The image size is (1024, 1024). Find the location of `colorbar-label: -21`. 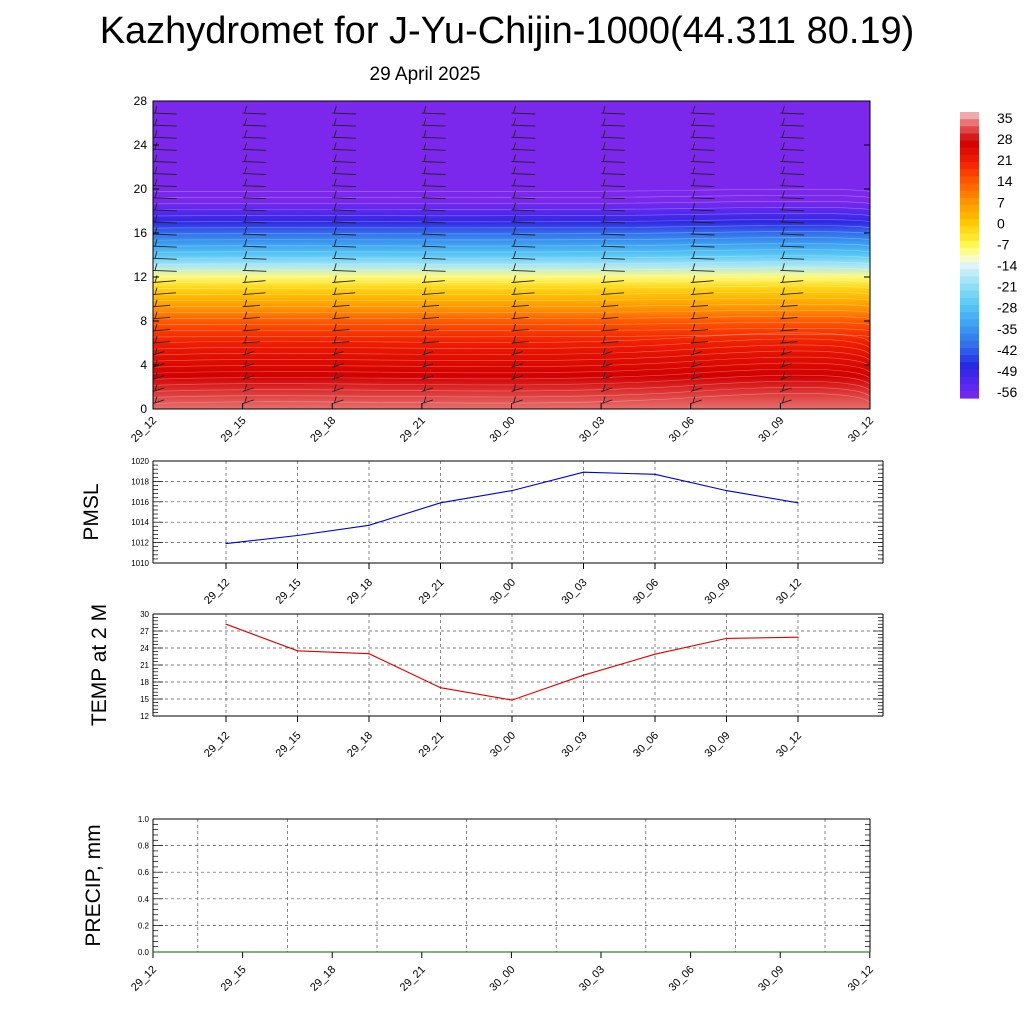

colorbar-label: -21 is located at coordinates (1007, 287).